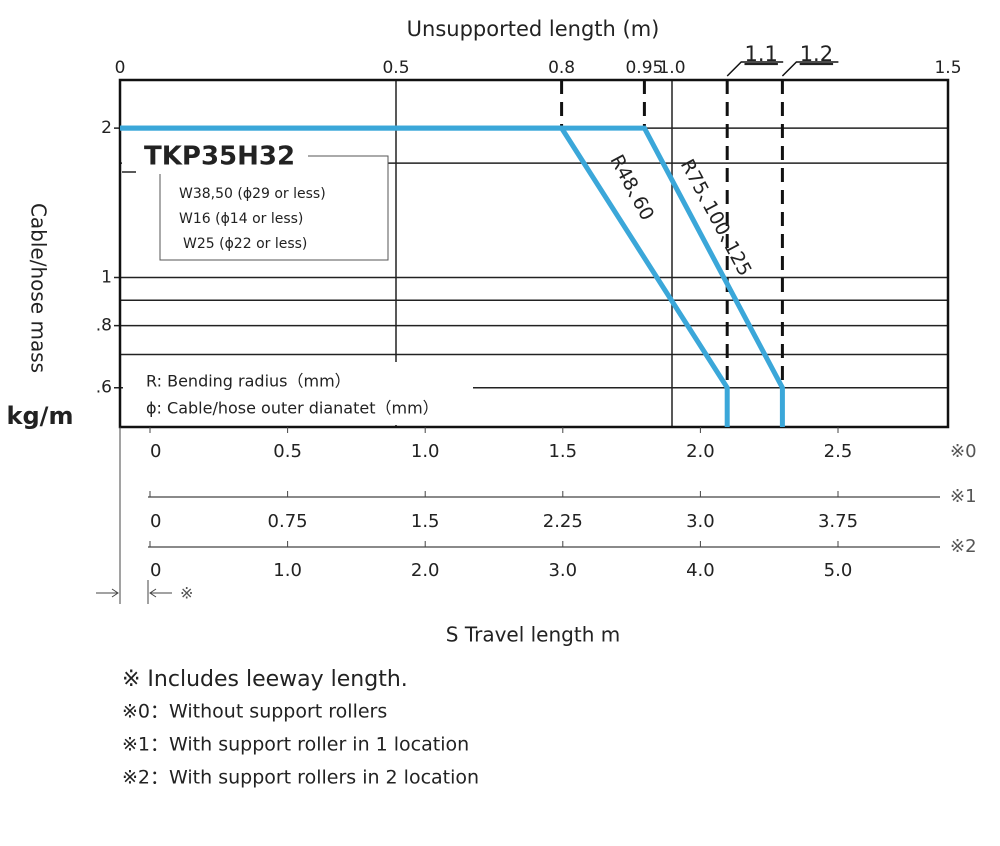 The width and height of the screenshot is (1000, 846). What do you see at coordinates (106, 278) in the screenshot?
I see `y-tick-label: 1` at bounding box center [106, 278].